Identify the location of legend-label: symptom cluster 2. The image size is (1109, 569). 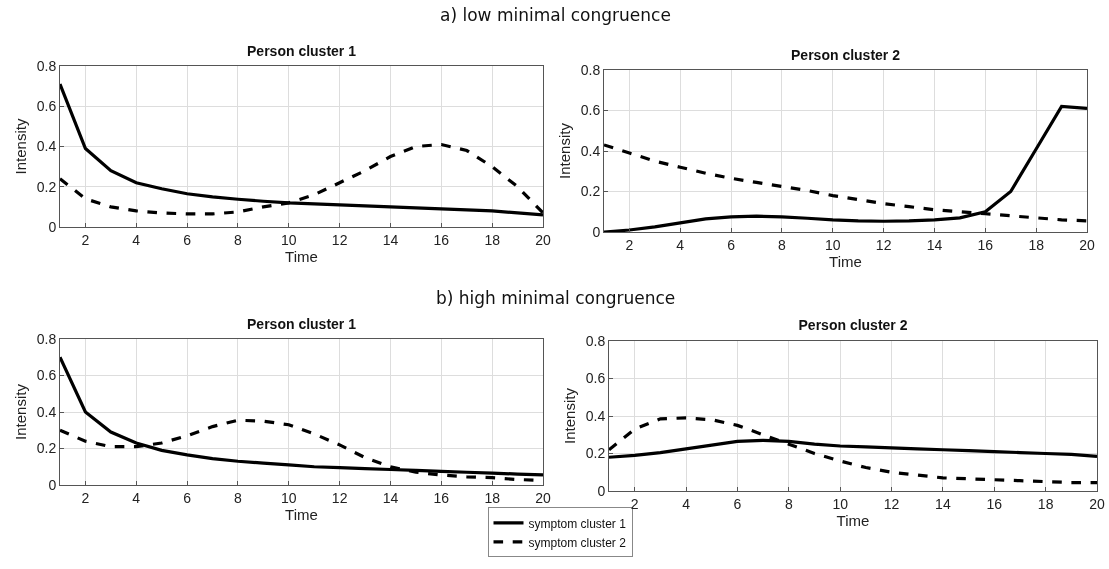
(577, 542).